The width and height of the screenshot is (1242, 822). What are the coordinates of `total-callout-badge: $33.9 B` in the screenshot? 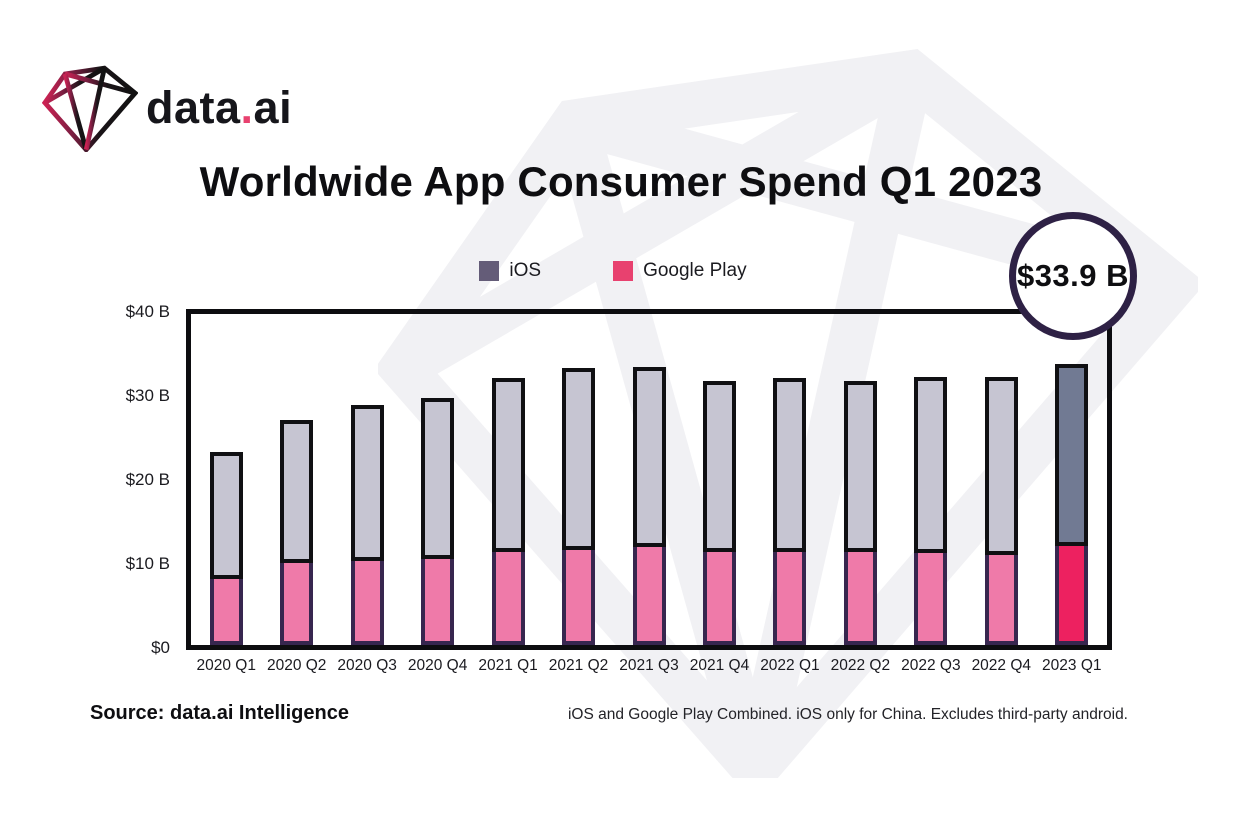 It's located at (1073, 276).